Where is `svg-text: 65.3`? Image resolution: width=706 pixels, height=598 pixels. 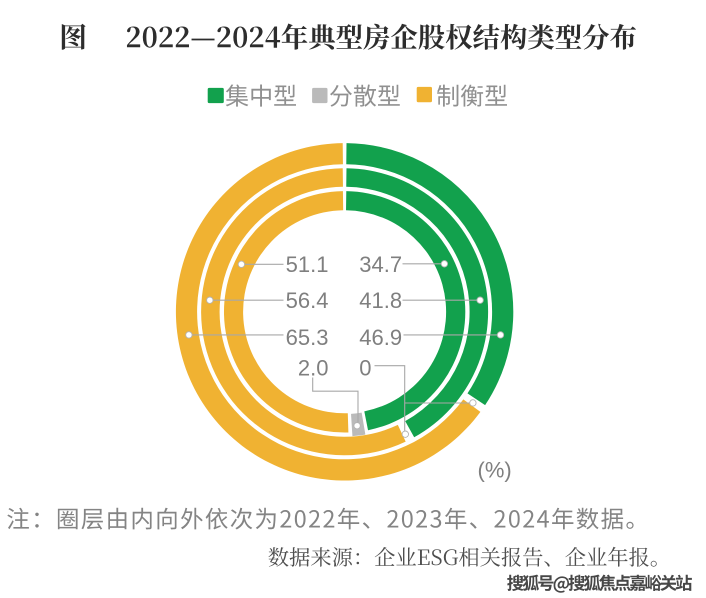
svg-text: 65.3 is located at coordinates (307, 337).